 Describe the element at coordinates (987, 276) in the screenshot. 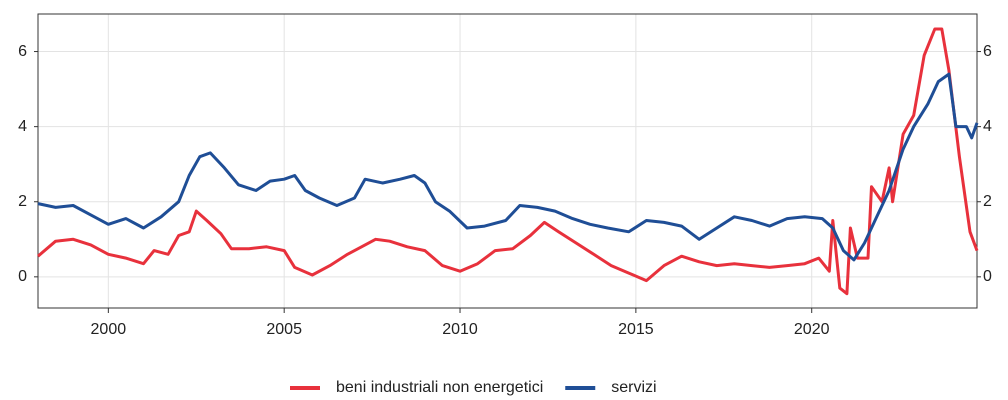

I see `y2-tick-label: 0` at that location.